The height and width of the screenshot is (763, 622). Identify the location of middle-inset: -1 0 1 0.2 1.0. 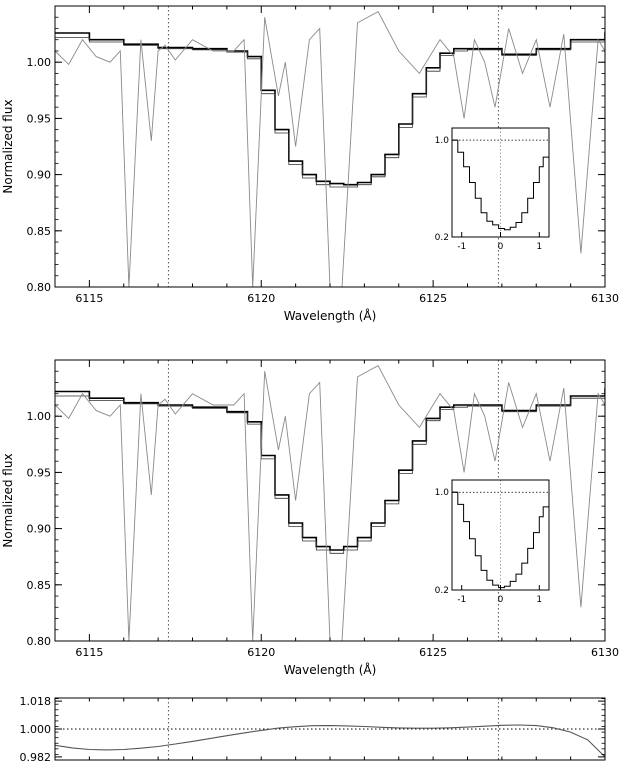
(492, 542).